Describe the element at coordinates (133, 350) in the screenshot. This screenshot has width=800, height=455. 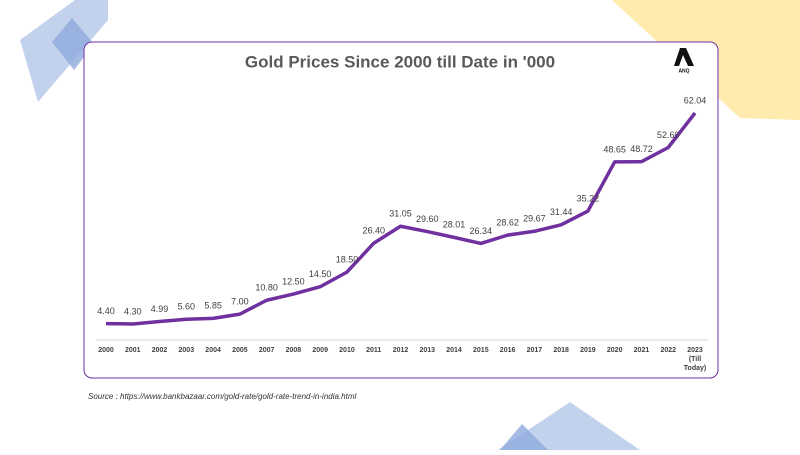
I see `x-tick-label: 2001` at that location.